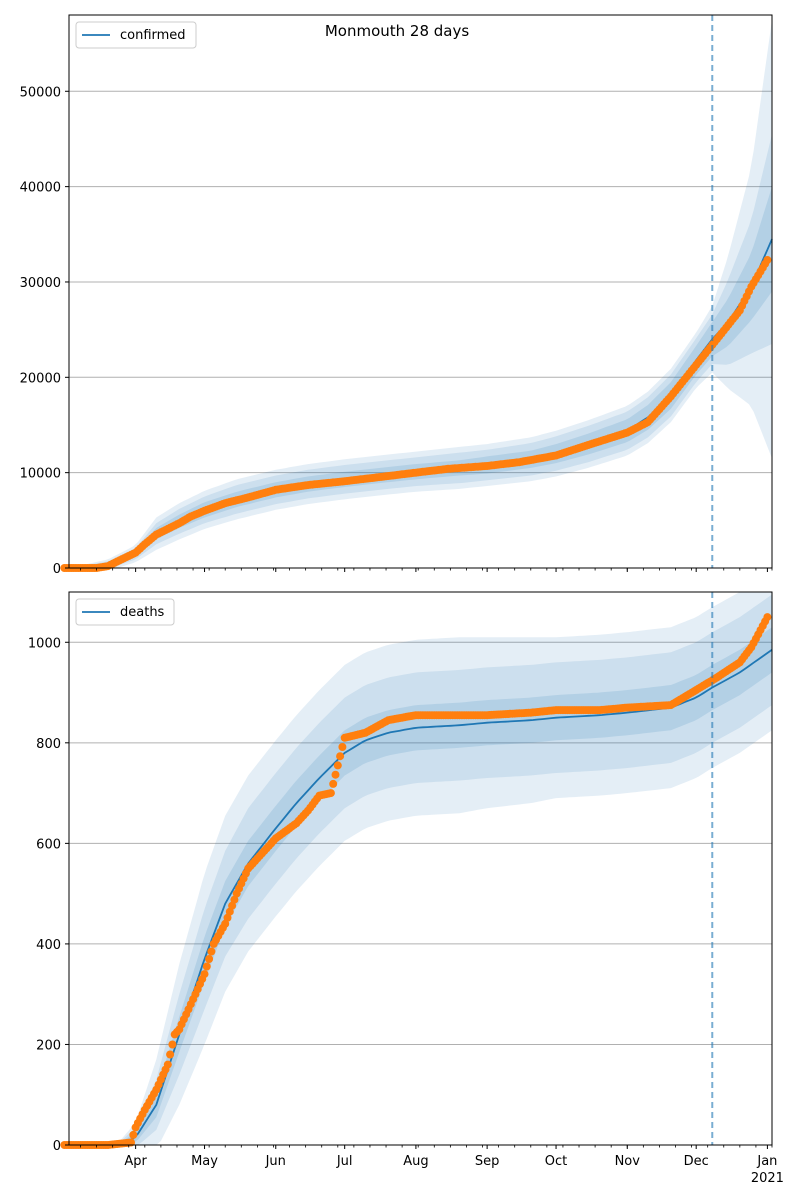 The image size is (800, 1200). What do you see at coordinates (204, 1161) in the screenshot?
I see `x-tick-label: May` at bounding box center [204, 1161].